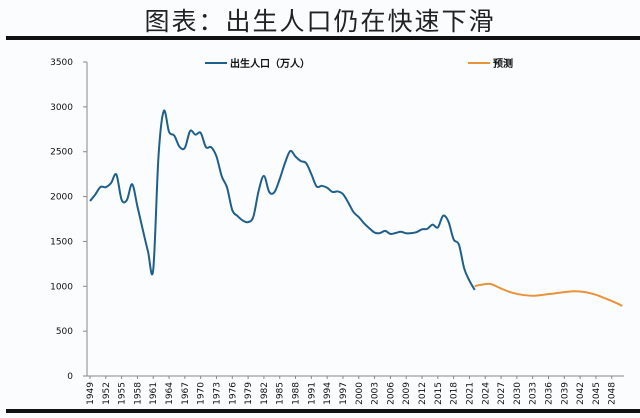 The height and width of the screenshot is (418, 640). I want to click on y-tick-label: 1500, so click(61, 242).